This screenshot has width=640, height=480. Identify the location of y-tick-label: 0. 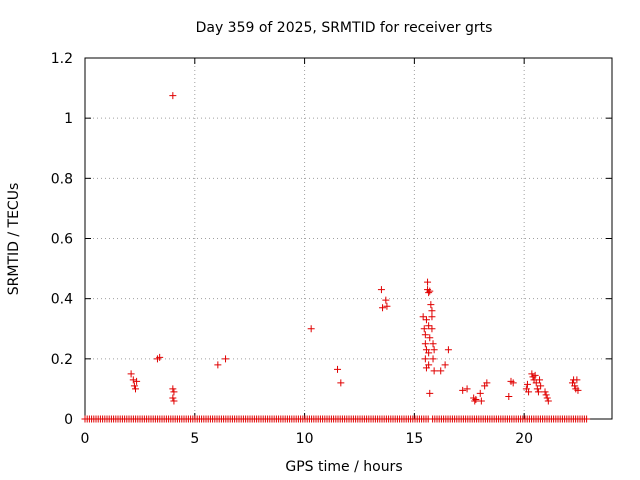
(68, 420).